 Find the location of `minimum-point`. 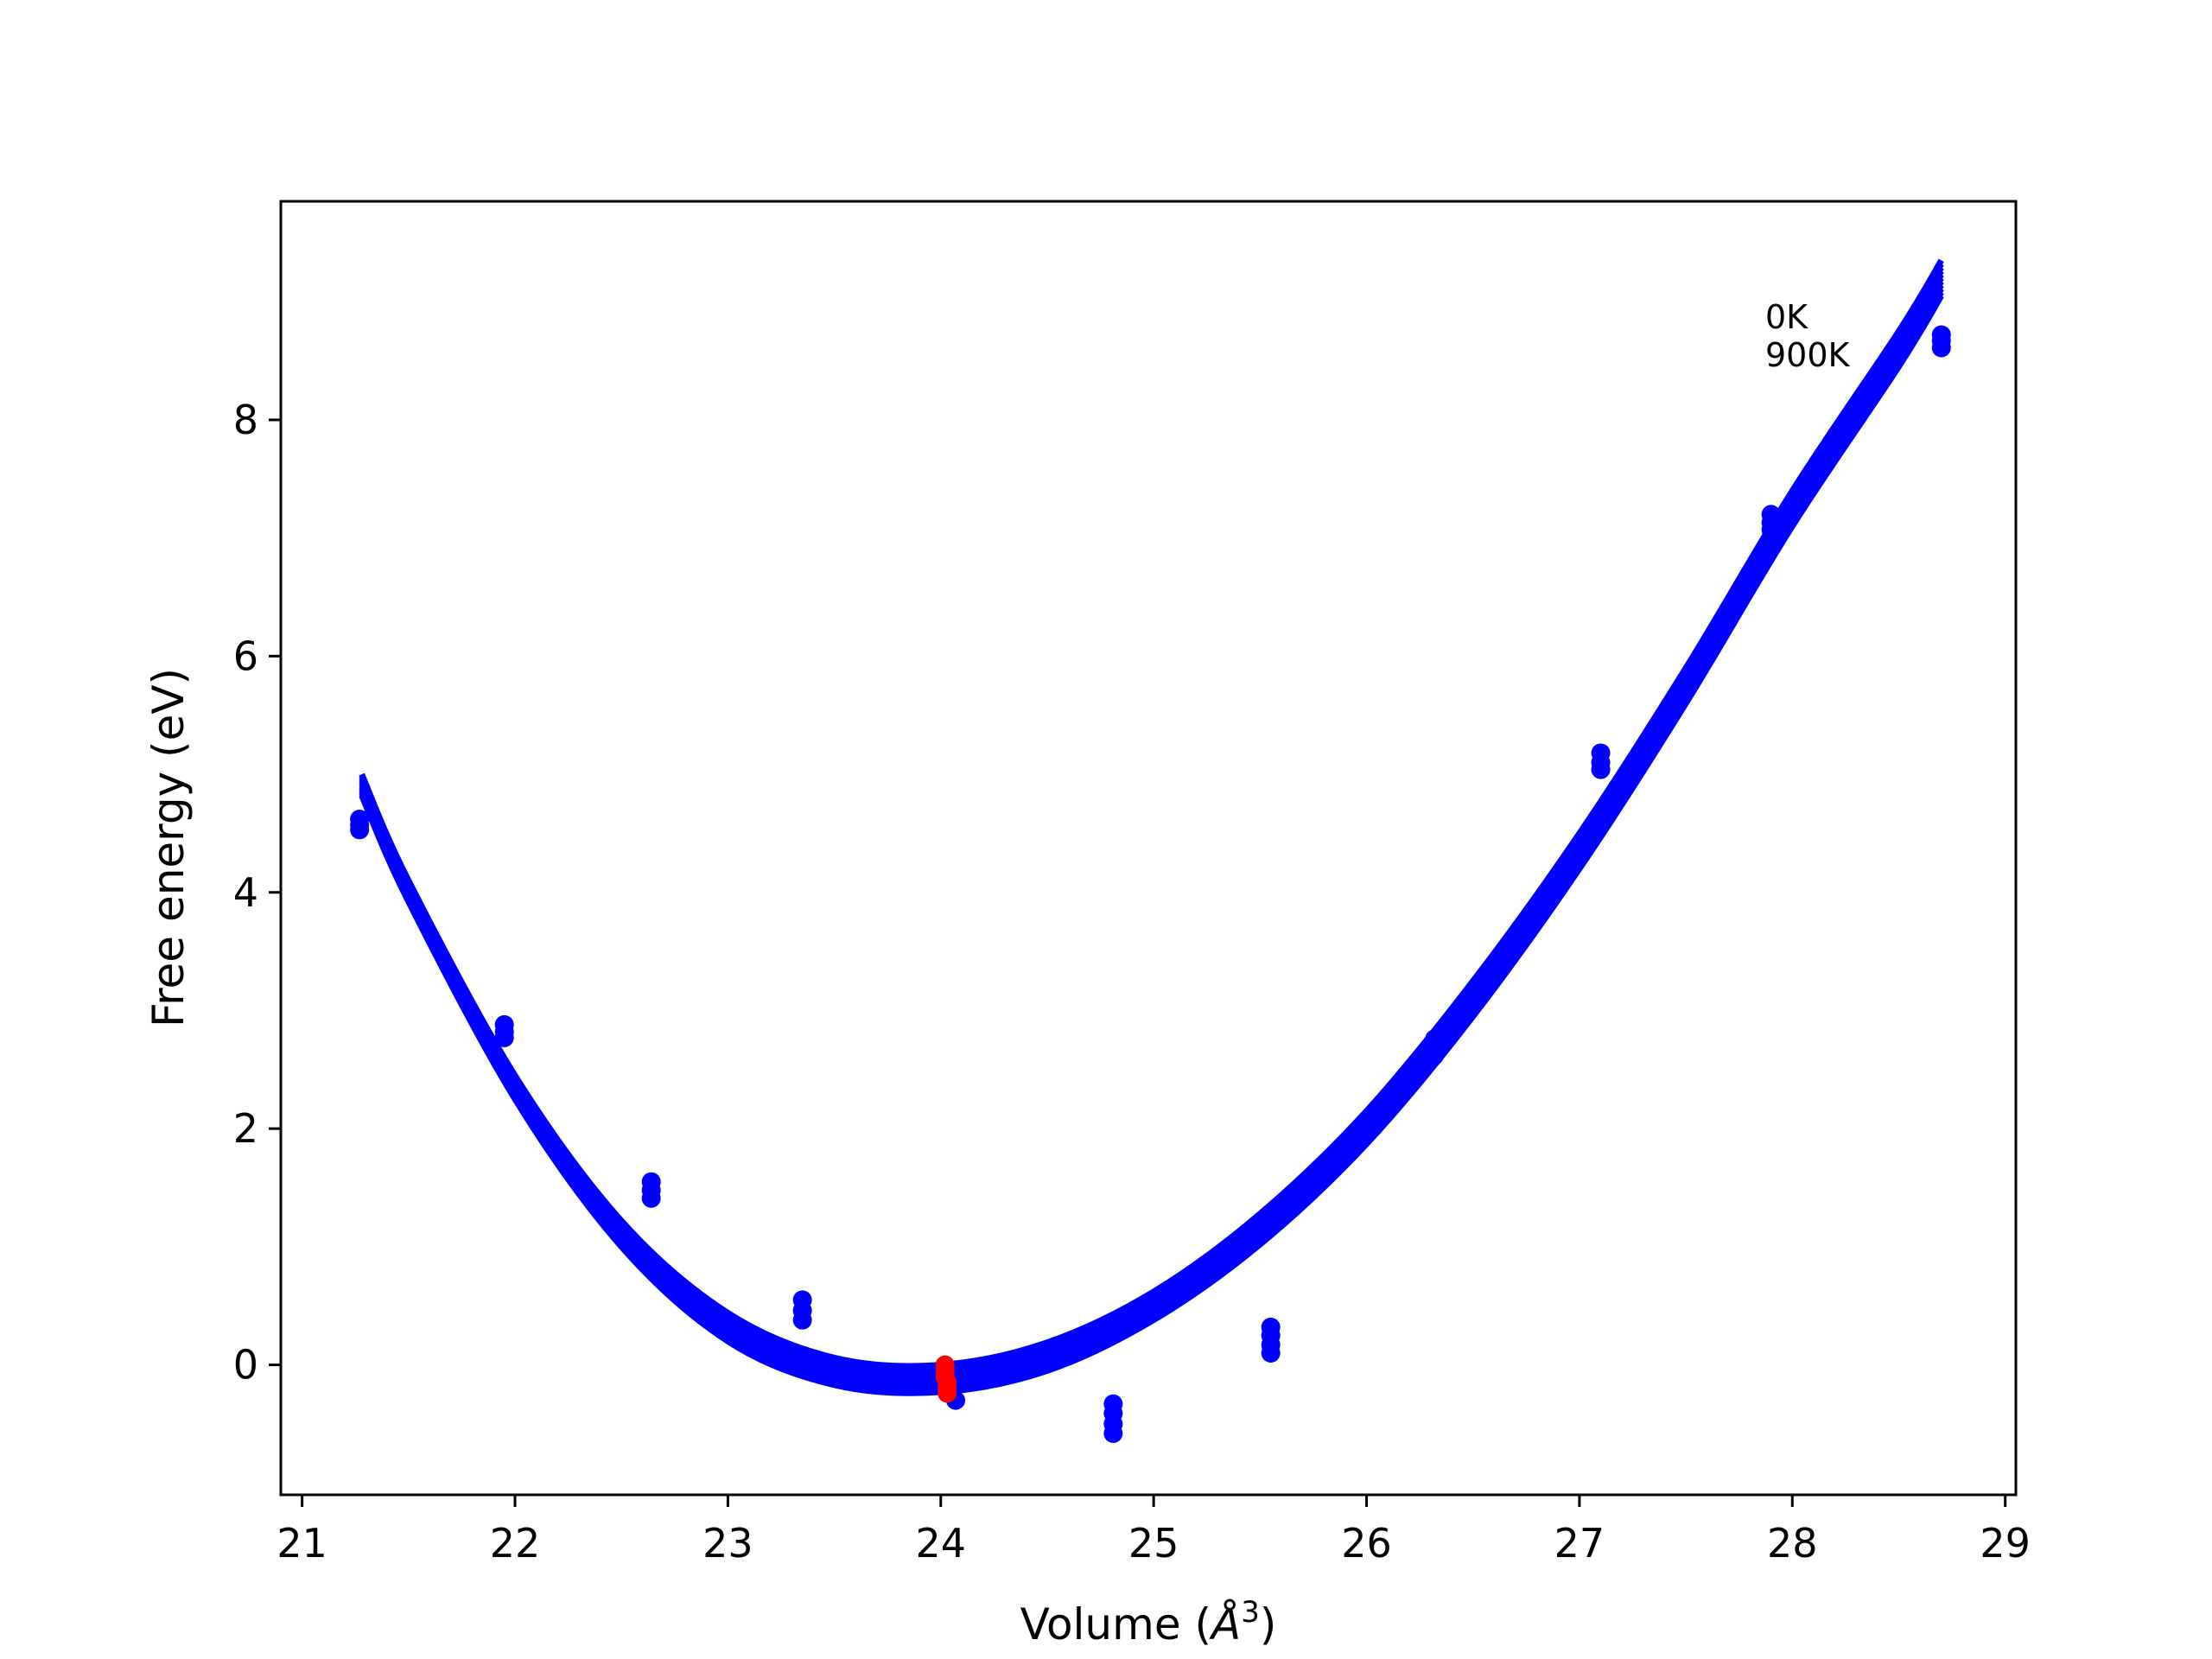

minimum-point is located at coordinates (947, 1393).